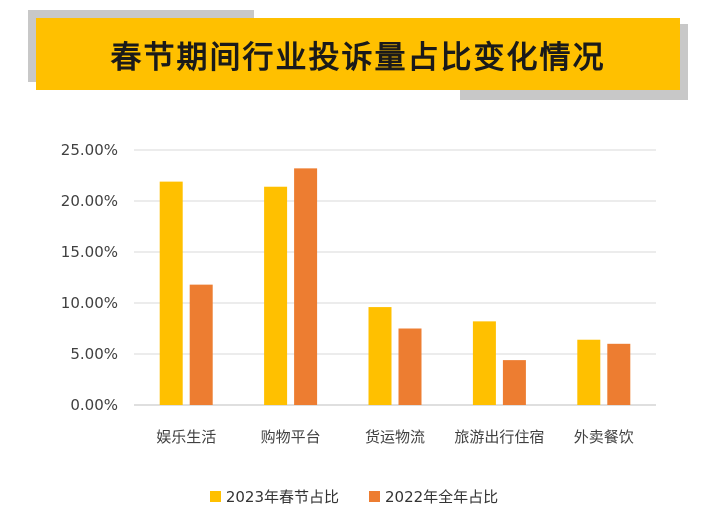 This screenshot has width=708, height=514. I want to click on y-tick-label: 0.00%, so click(94, 405).